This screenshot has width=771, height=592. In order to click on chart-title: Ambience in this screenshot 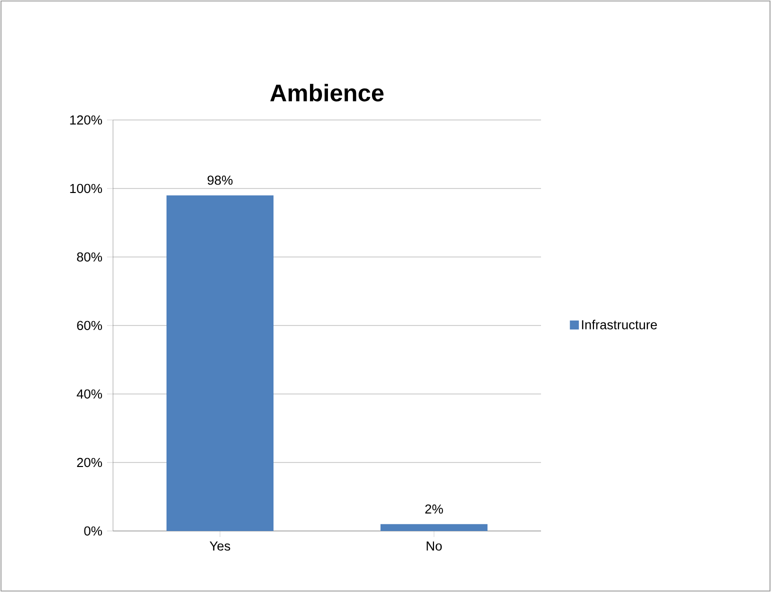, I will do `click(327, 93)`.